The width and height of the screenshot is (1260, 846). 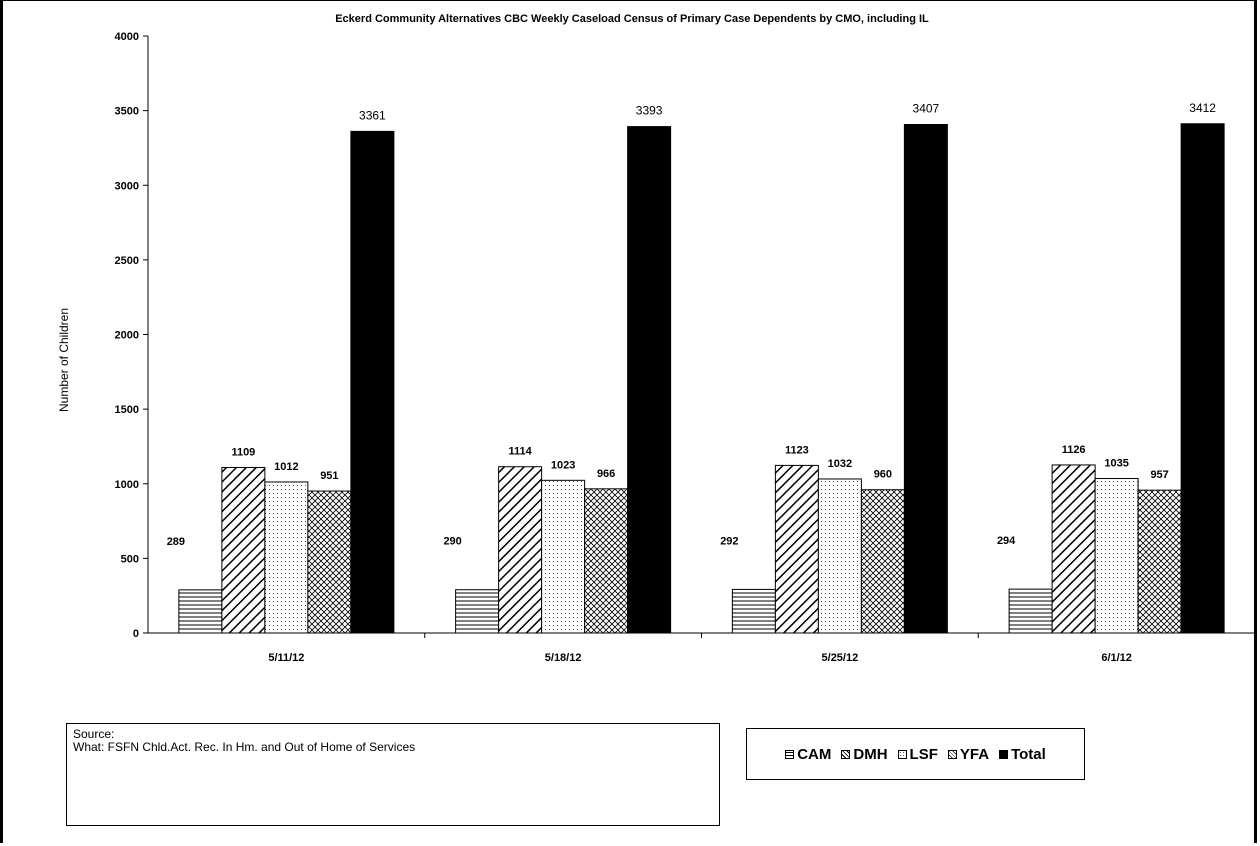 I want to click on data-label: 3412, so click(x=1202, y=108).